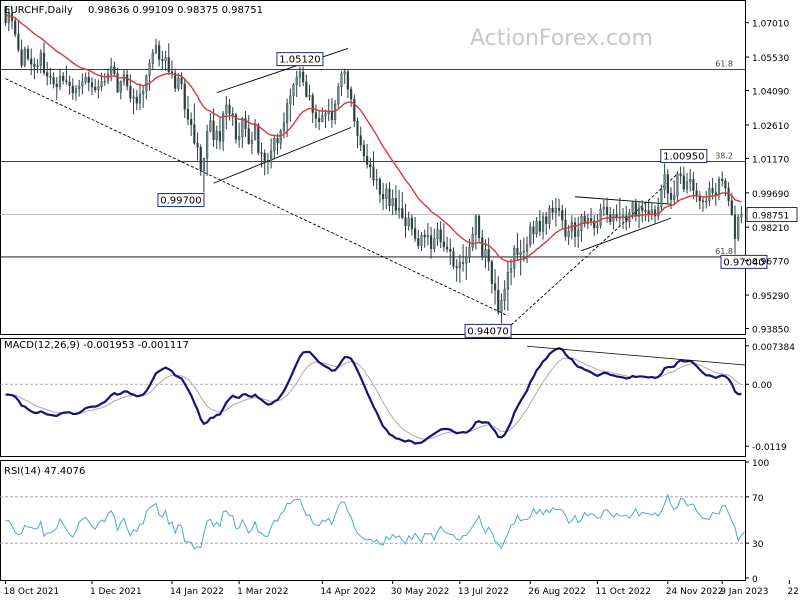 The height and width of the screenshot is (604, 800). Describe the element at coordinates (770, 59) in the screenshot. I see `y-tick-label: 1.05530` at that location.